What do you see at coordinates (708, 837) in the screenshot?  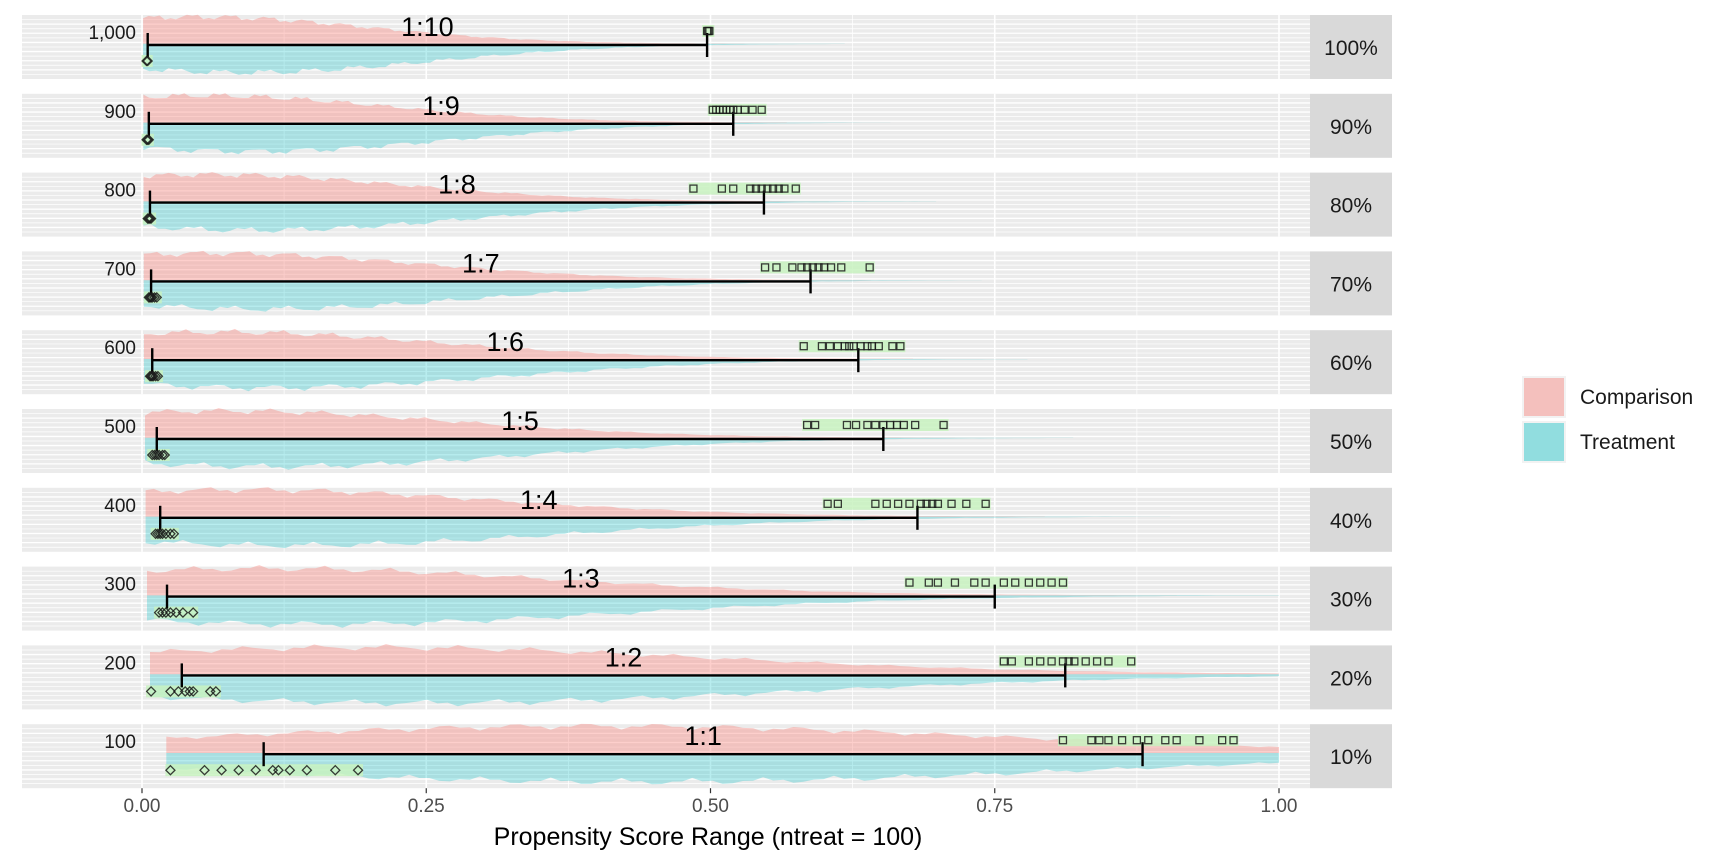 I see `x-axis-title: Propensity Score Range (ntreat = 100)` at bounding box center [708, 837].